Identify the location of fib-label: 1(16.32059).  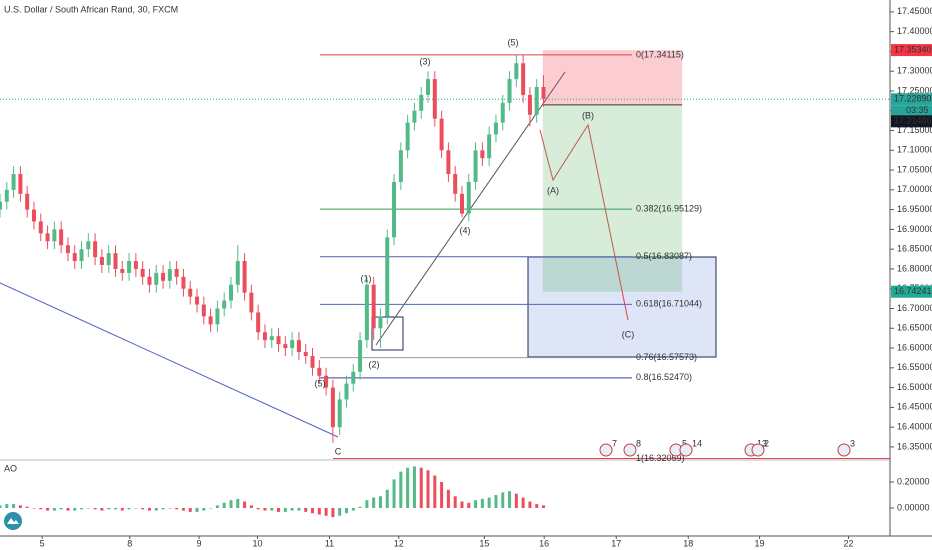
(660, 458).